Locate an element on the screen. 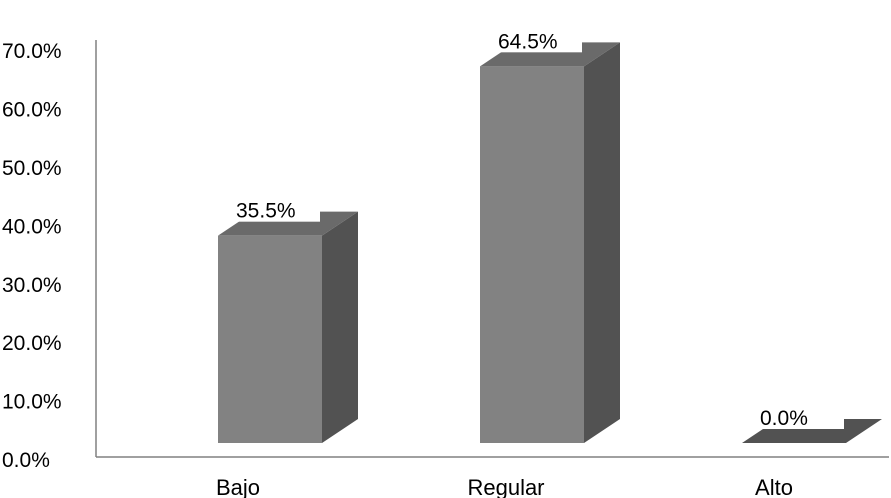 The height and width of the screenshot is (498, 891). y-axis-ticks: 0.0% 10.0% 20.0% 30.0% 40.0% 50.0% 60.0% 70.0% is located at coordinates (32, 256).